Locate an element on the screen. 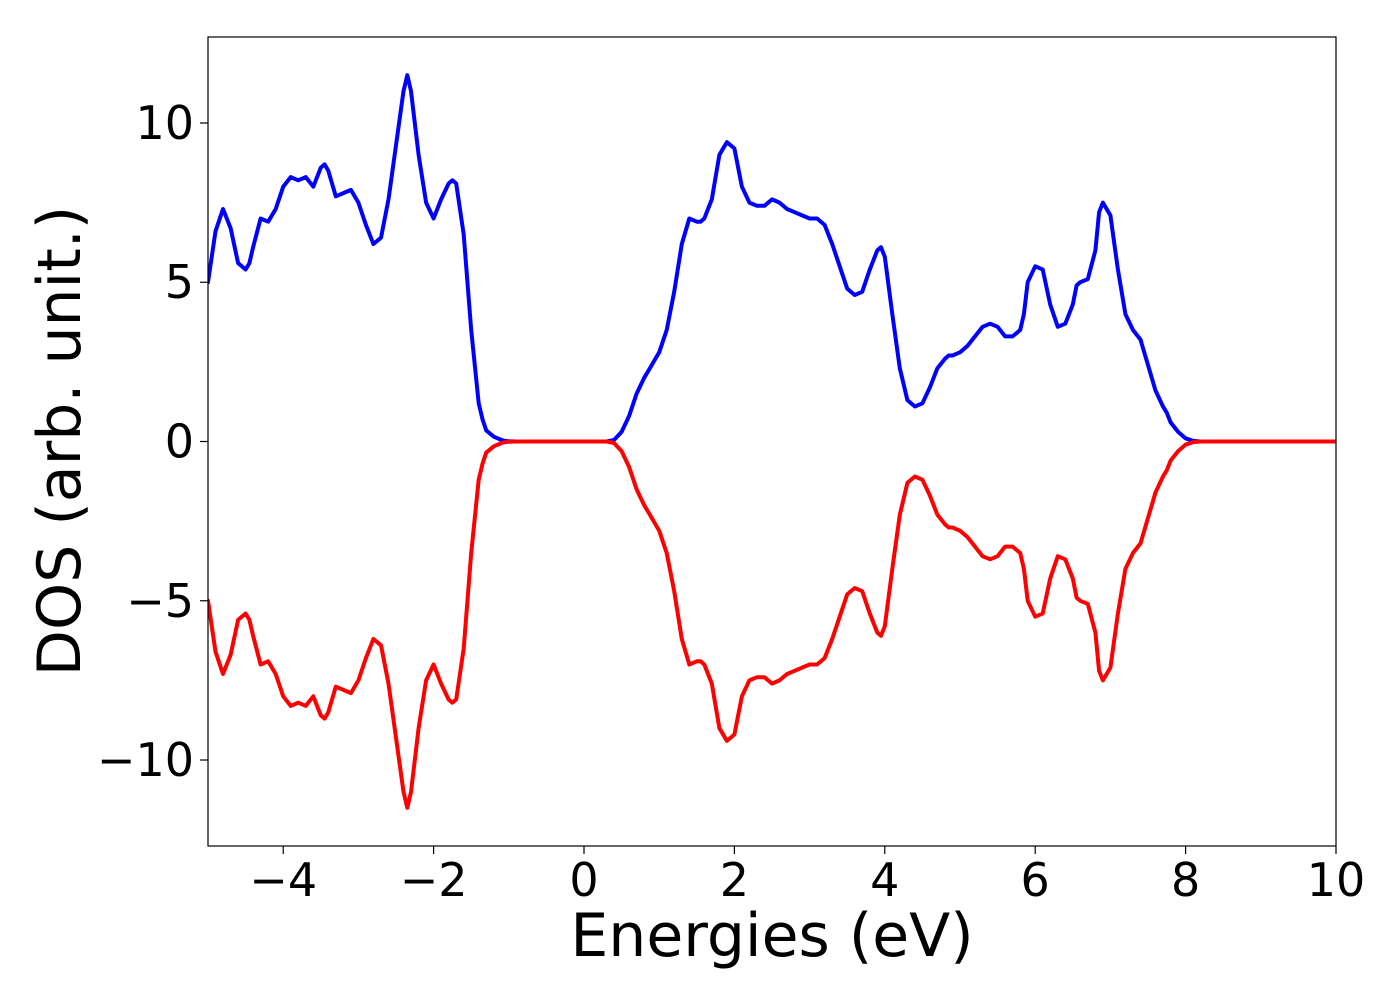 The height and width of the screenshot is (1000, 1400). x-tick-label: 2 is located at coordinates (734, 880).